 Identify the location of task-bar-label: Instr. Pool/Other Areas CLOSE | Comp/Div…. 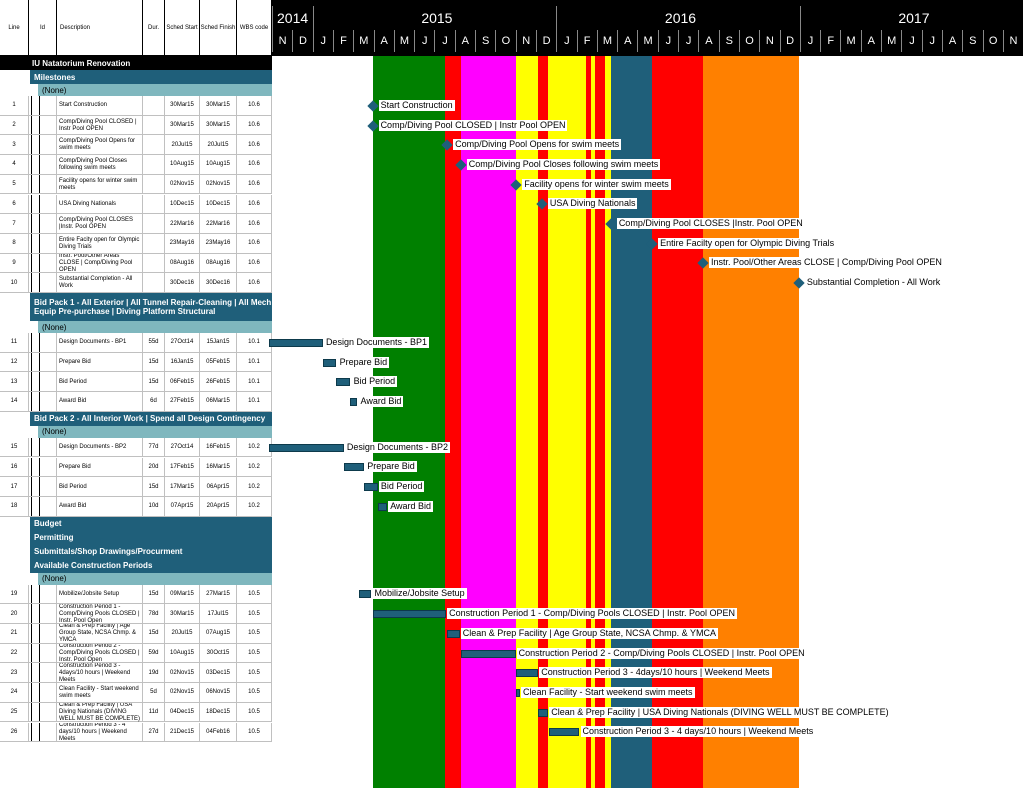
(826, 263).